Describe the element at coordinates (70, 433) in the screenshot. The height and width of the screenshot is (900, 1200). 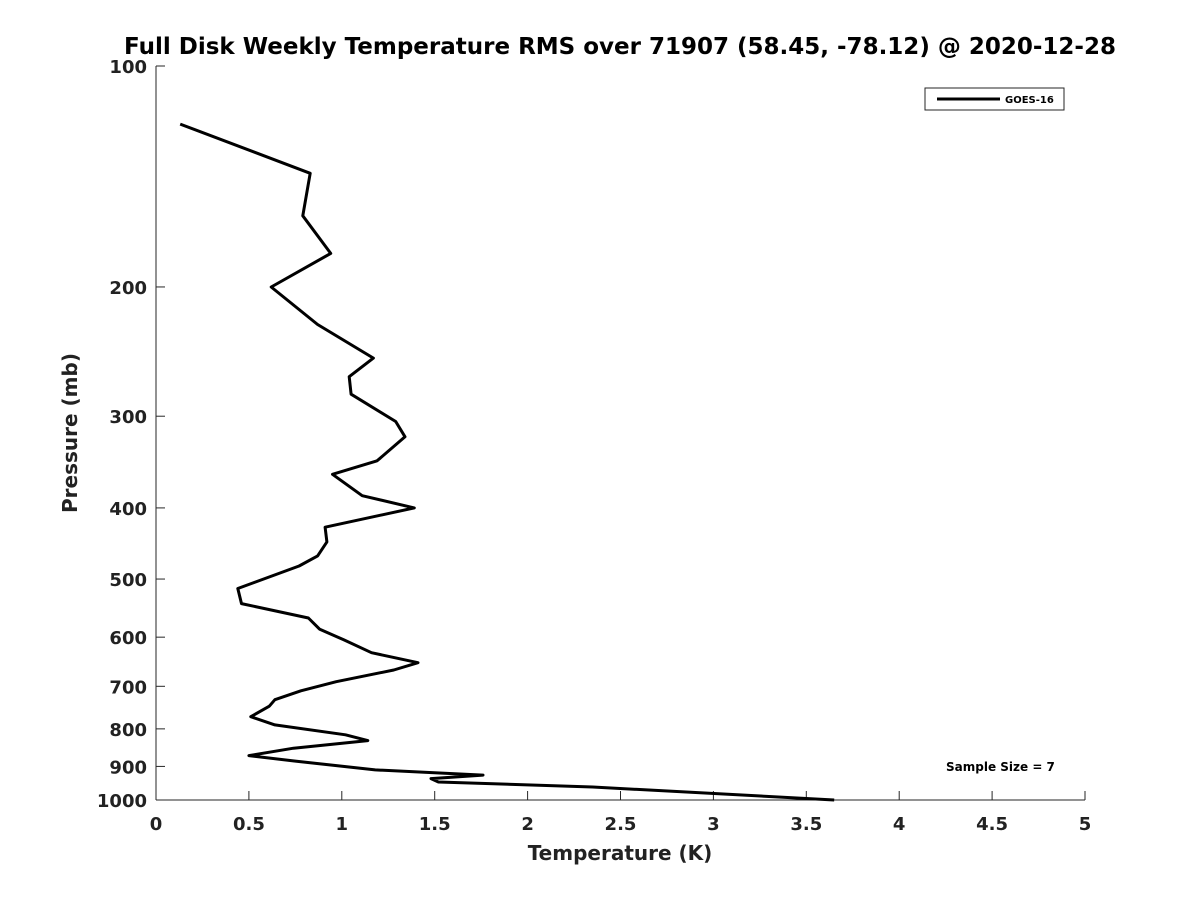
I see `y-axis-label: Pressure (mb)` at that location.